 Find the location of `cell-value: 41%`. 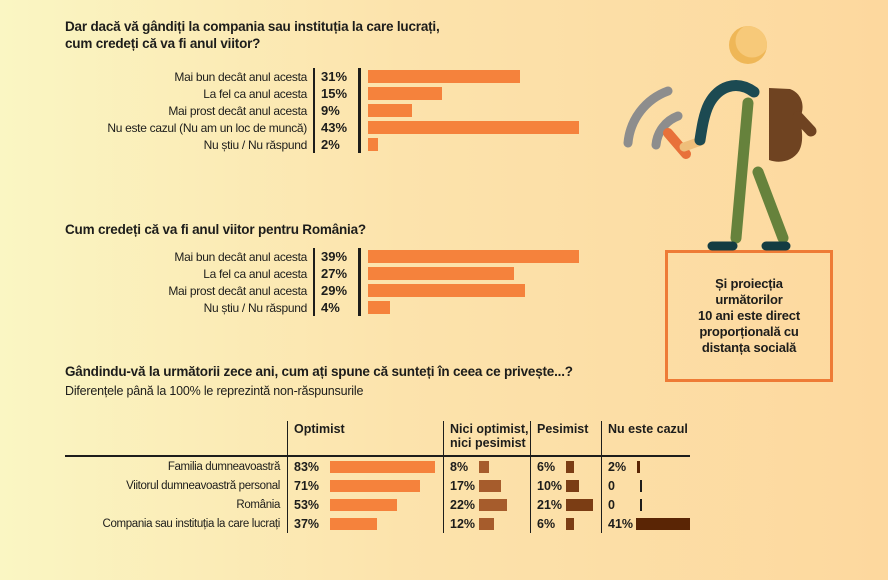

cell-value: 41% is located at coordinates (621, 523).